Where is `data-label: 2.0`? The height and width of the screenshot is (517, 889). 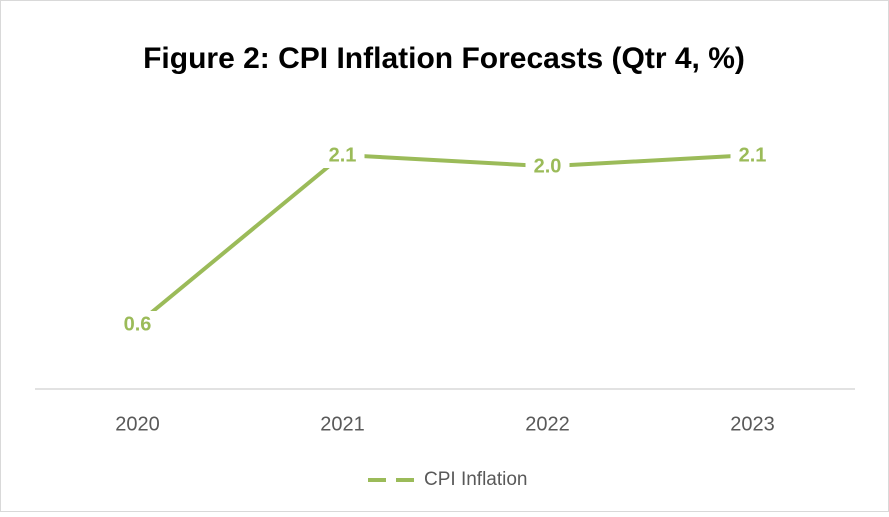
data-label: 2.0 is located at coordinates (548, 167).